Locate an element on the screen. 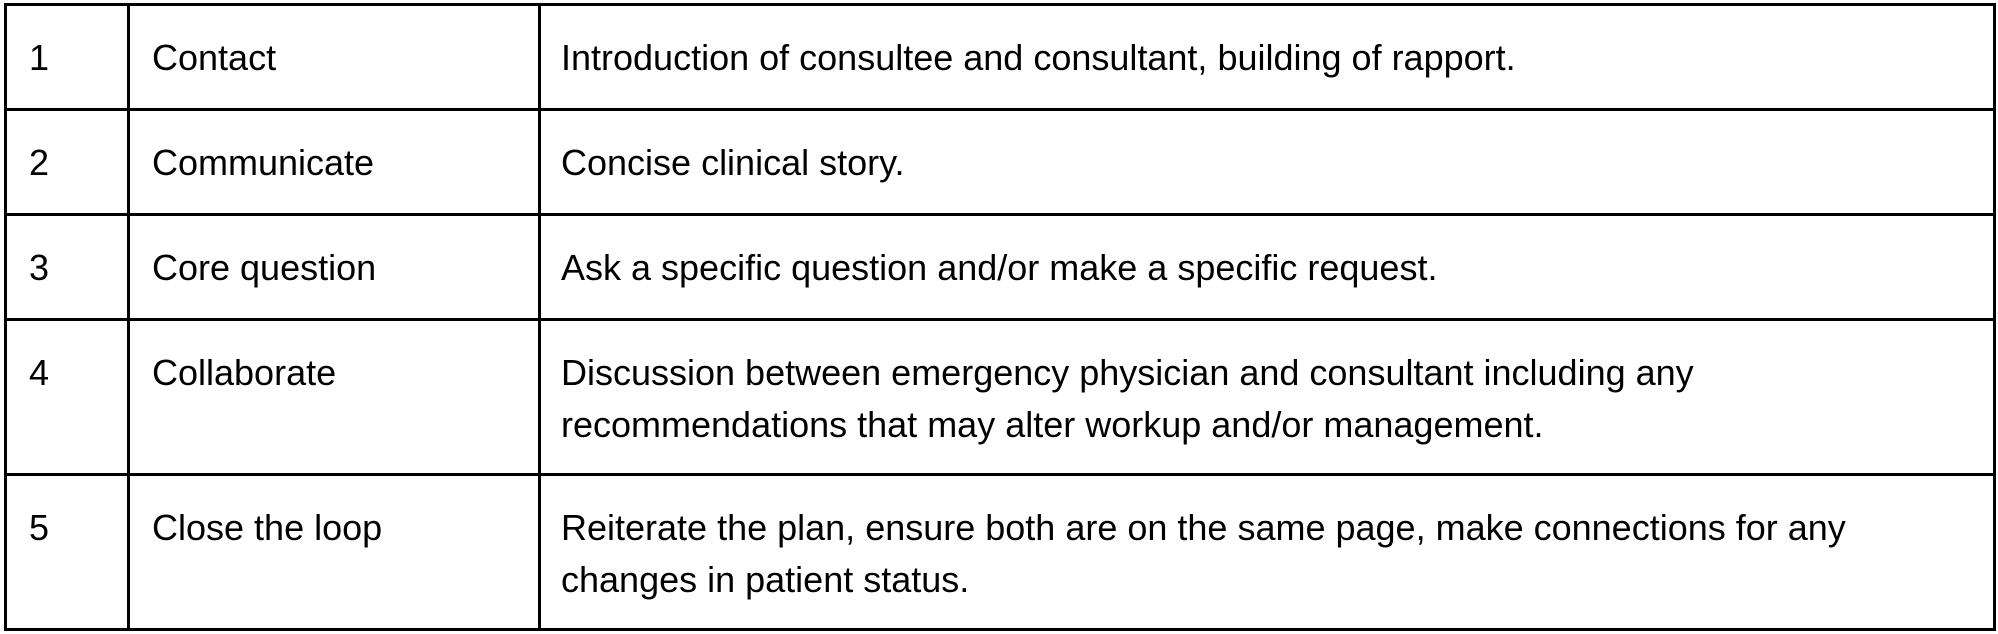 Image resolution: width=1998 pixels, height=634 pixels. step-description: Concise clinical story. is located at coordinates (1267, 162).